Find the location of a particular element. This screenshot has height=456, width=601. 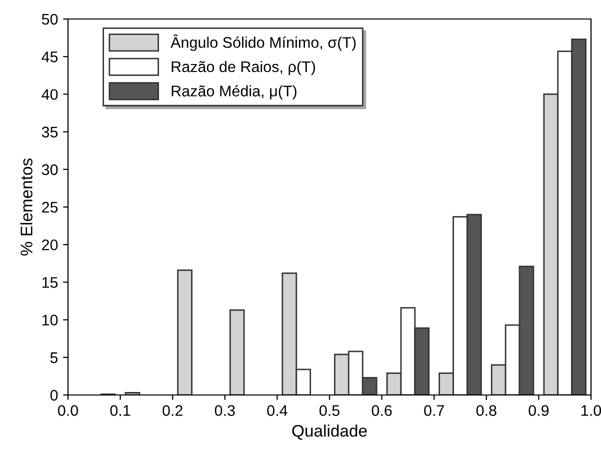

y-tick-label: 50 is located at coordinates (50, 19).